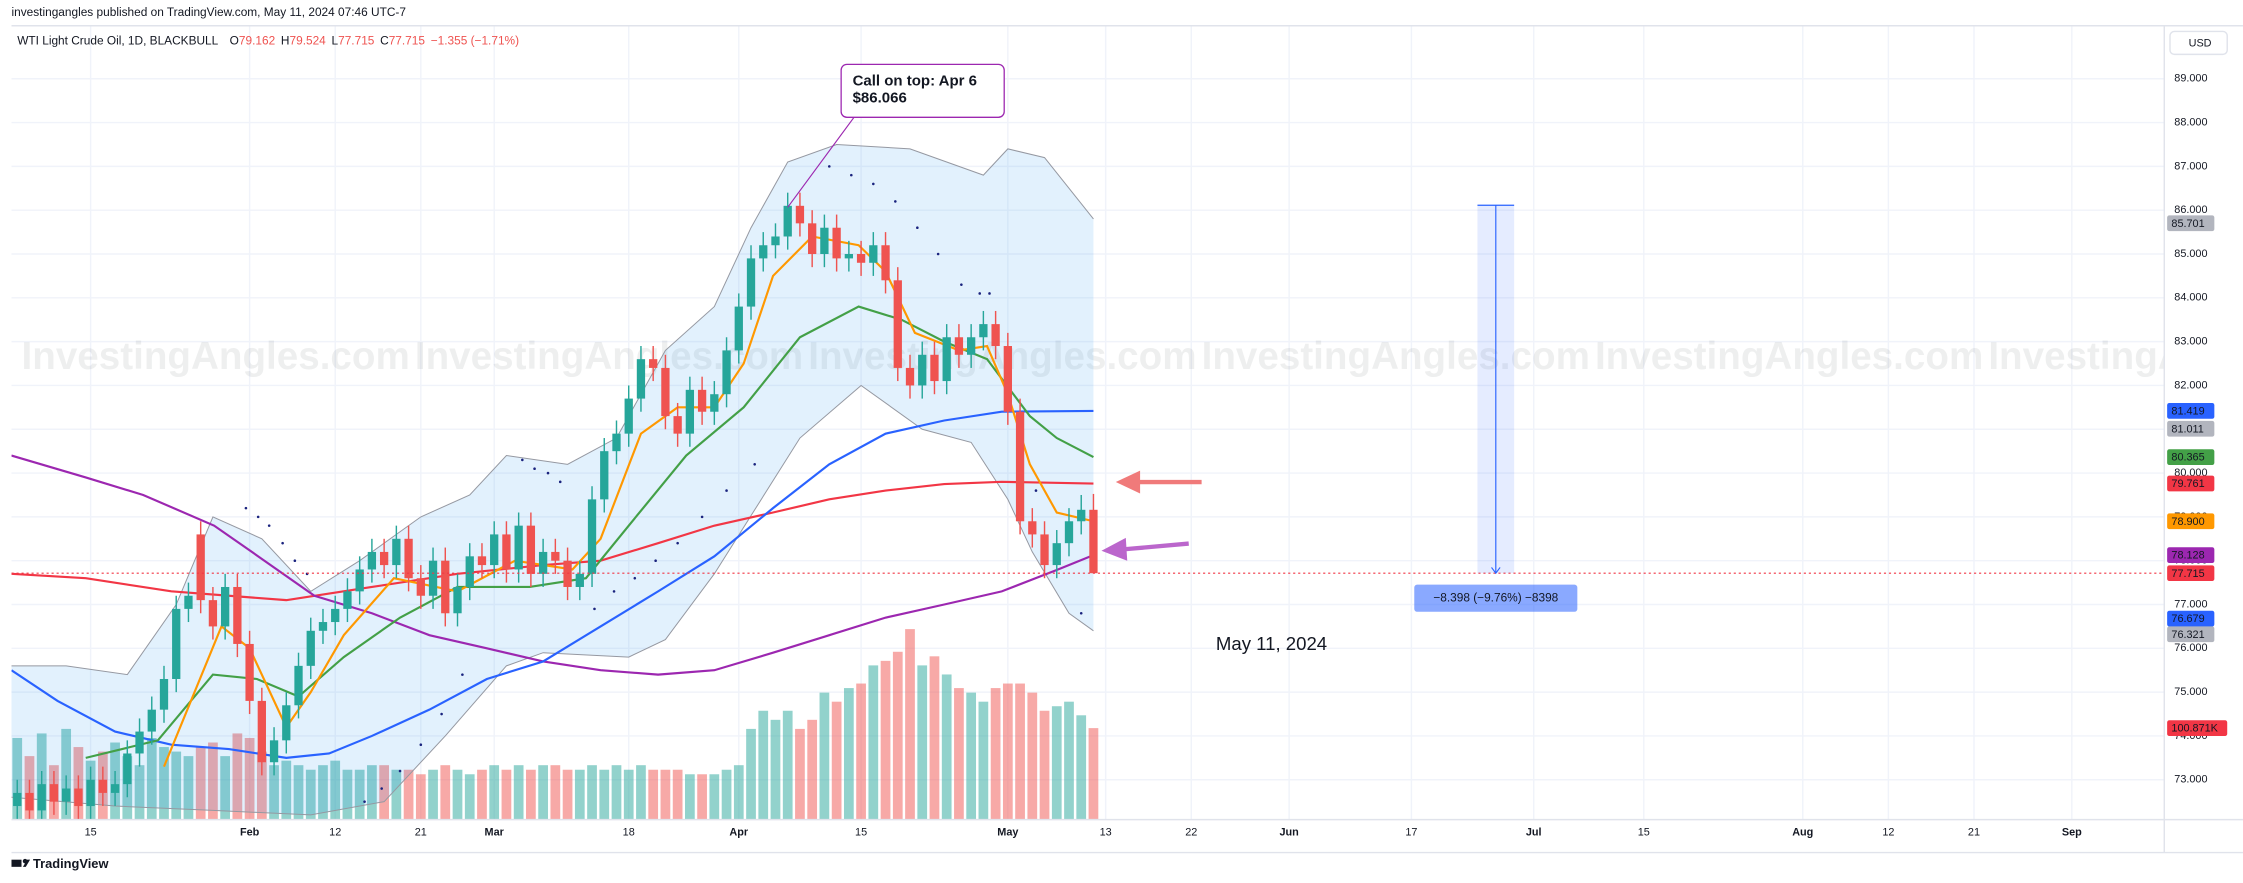 This screenshot has width=2243, height=883. What do you see at coordinates (2190, 166) in the screenshot?
I see `y-tick-label: 87.000` at bounding box center [2190, 166].